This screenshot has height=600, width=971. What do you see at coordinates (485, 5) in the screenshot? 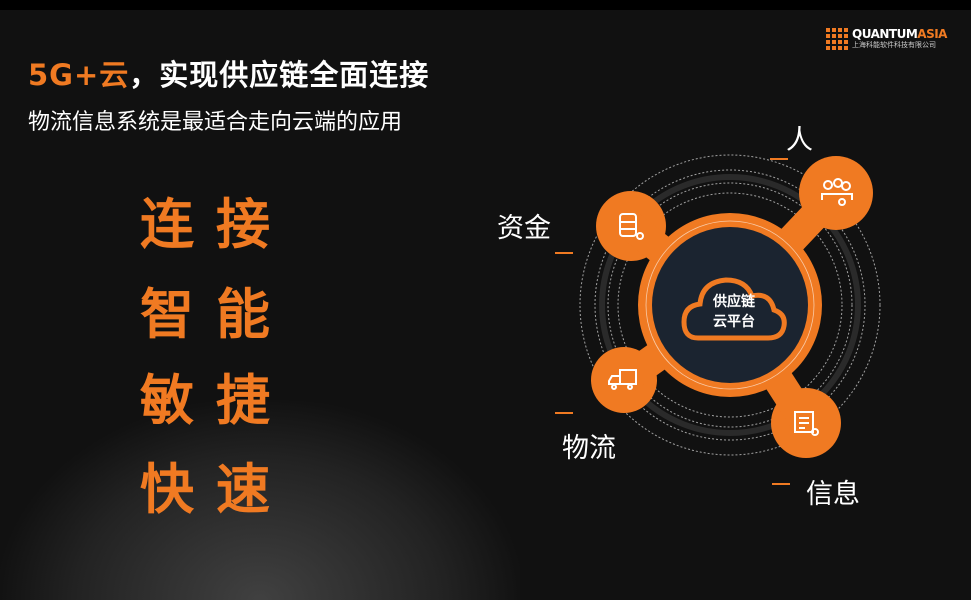
I see `top-bar` at bounding box center [485, 5].